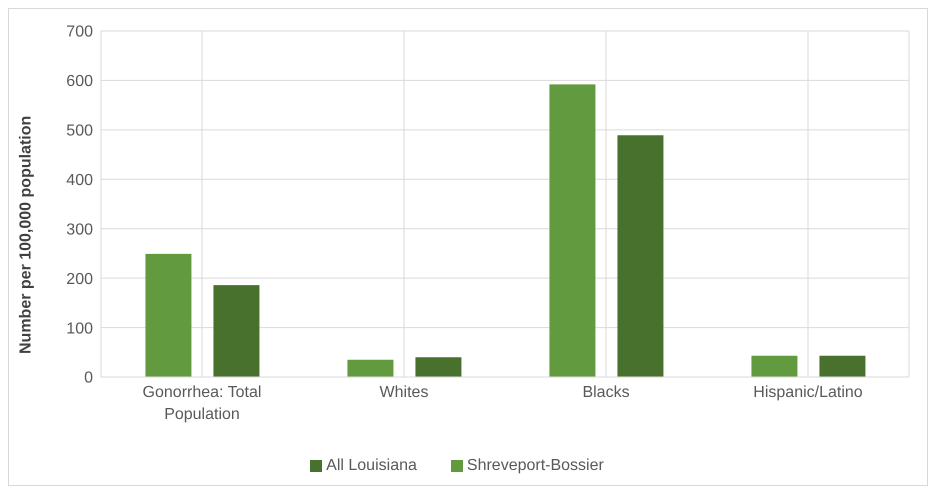 The image size is (938, 496). What do you see at coordinates (404, 392) in the screenshot?
I see `x-tick-label: Whites` at bounding box center [404, 392].